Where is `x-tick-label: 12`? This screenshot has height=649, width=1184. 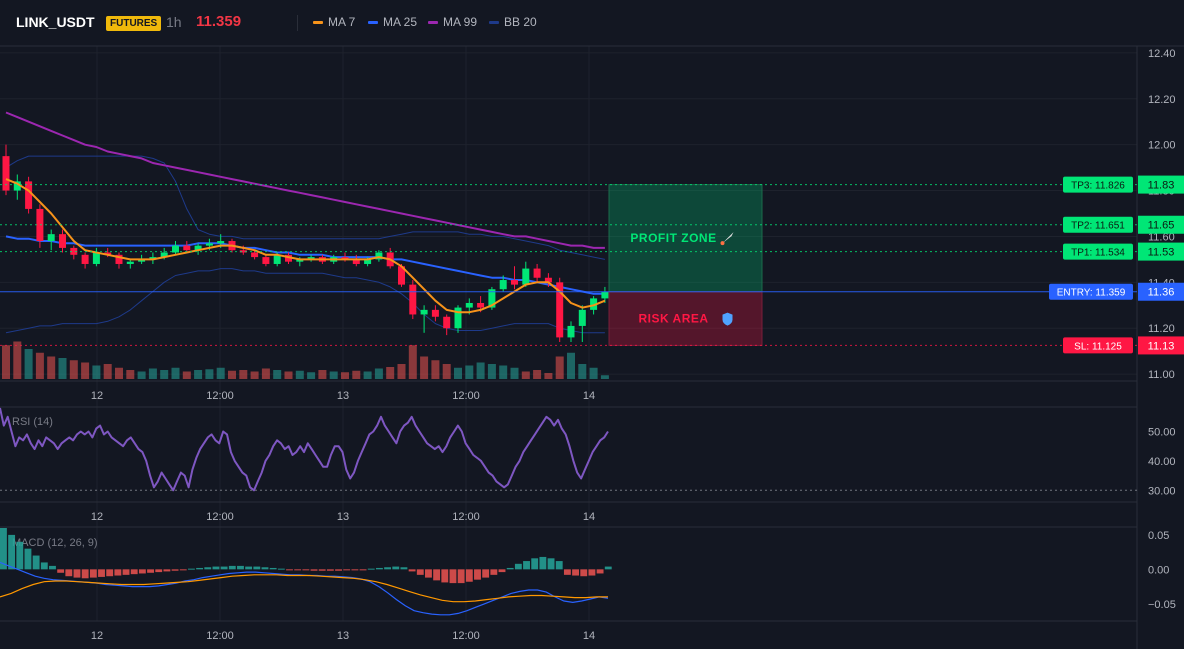
x-tick-label: 12 is located at coordinates (97, 517).